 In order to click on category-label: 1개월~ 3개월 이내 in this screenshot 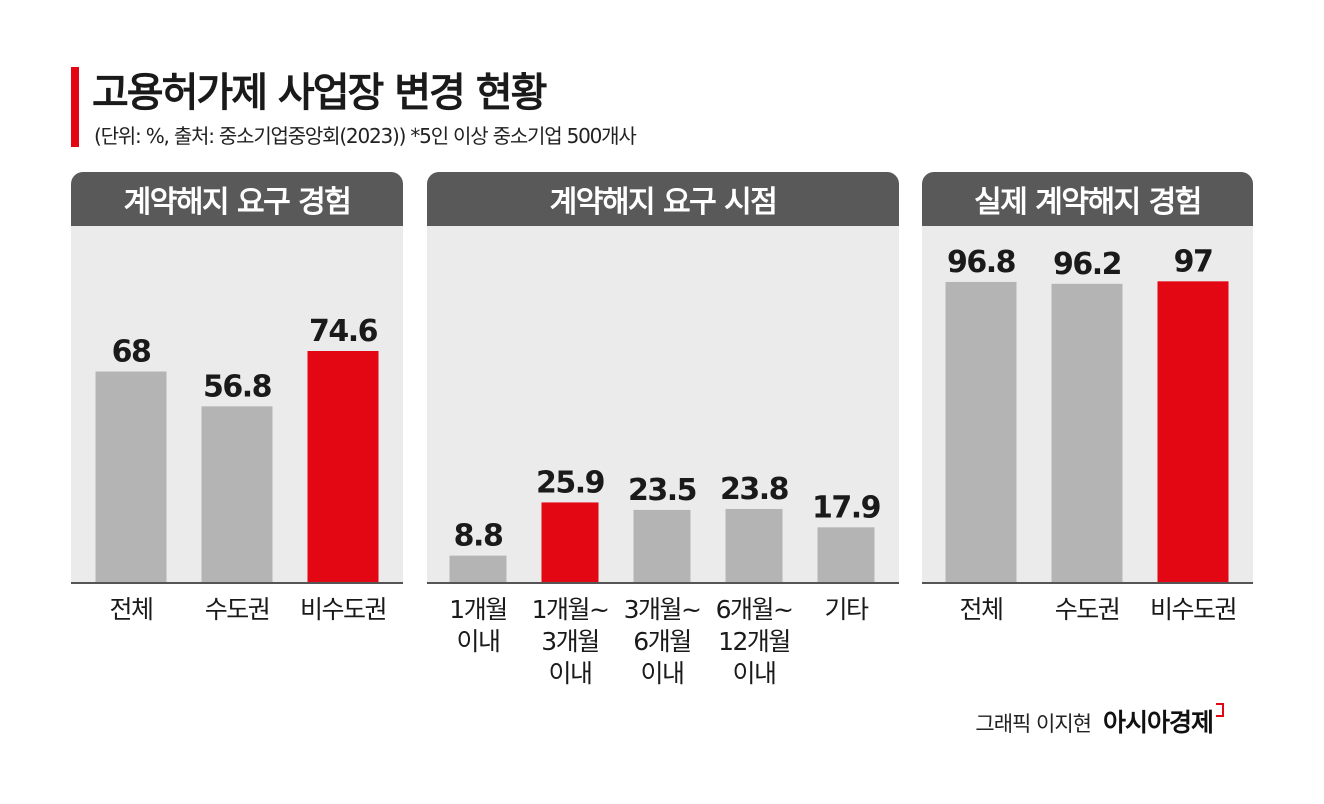, I will do `click(570, 641)`.